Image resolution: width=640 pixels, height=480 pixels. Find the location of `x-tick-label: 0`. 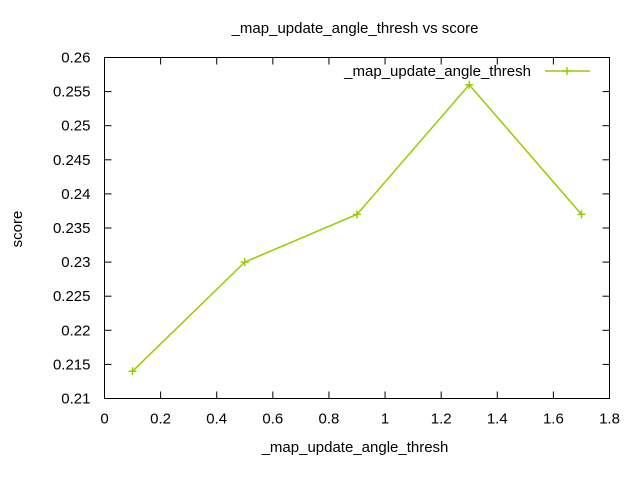

x-tick-label: 0 is located at coordinates (104, 419).